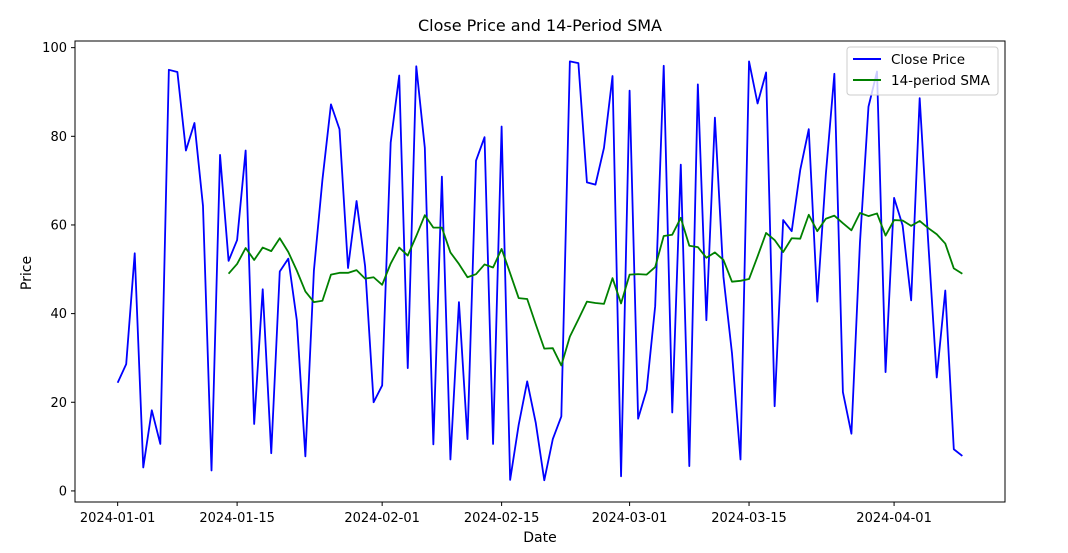 The height and width of the screenshot is (553, 1068). Describe the element at coordinates (237, 518) in the screenshot. I see `x-tick-label: 2024-01-15` at that location.